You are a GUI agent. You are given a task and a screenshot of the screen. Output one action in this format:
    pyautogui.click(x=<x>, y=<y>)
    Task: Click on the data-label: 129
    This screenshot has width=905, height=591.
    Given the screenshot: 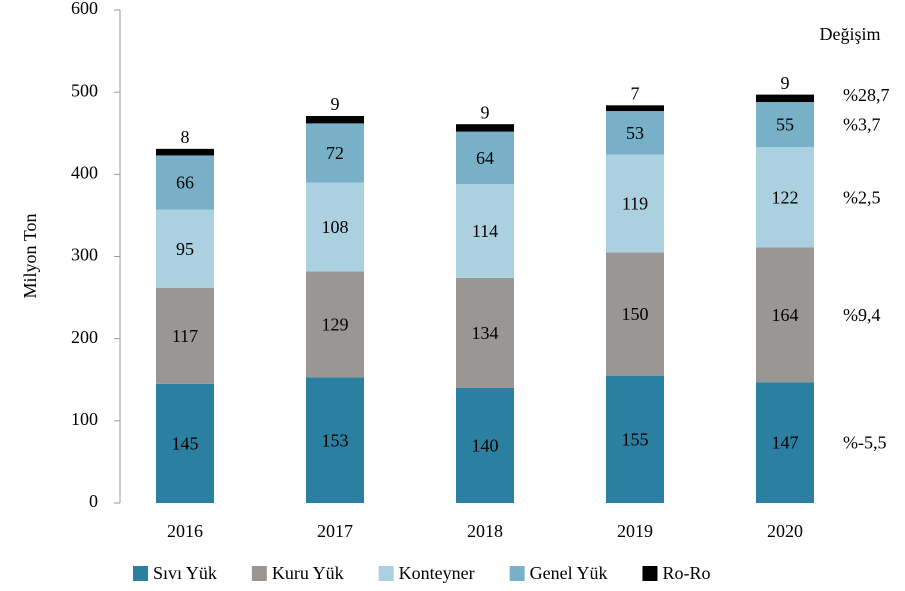 What is the action you would take?
    pyautogui.click(x=335, y=324)
    